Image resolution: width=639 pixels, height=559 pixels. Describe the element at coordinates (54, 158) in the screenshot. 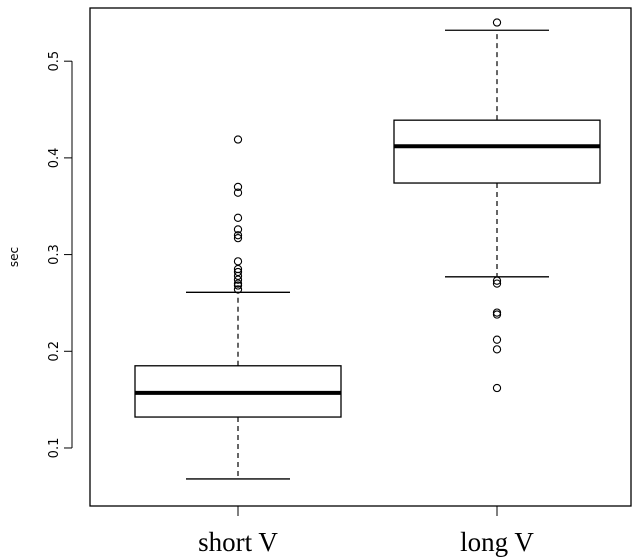

I see `y-tick-label: 0.4` at that location.